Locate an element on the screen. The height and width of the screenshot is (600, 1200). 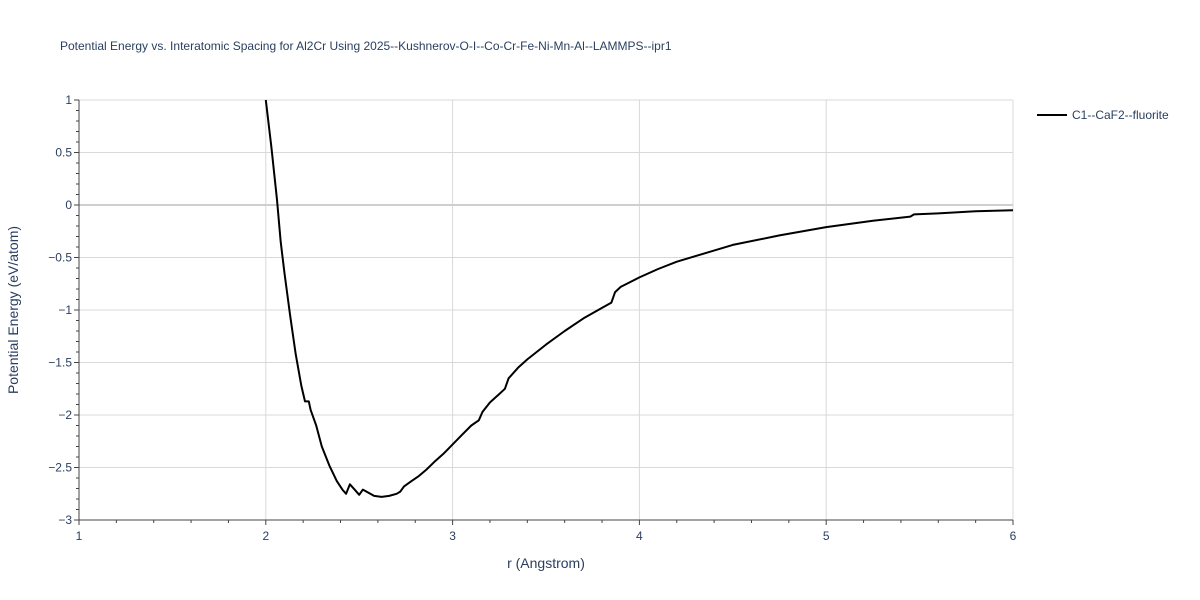
y-axis-title: Potential Energy (eV/atom) is located at coordinates (13, 310).